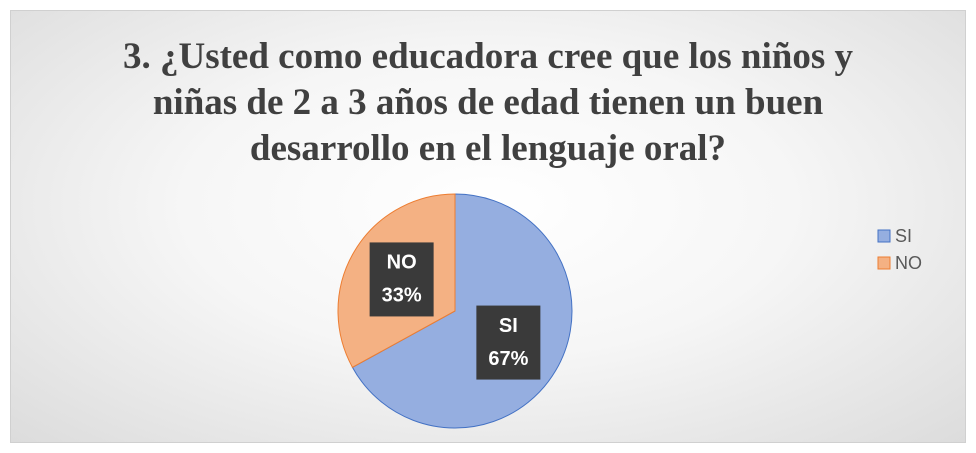  What do you see at coordinates (903, 236) in the screenshot?
I see `legend-label: SI` at bounding box center [903, 236].